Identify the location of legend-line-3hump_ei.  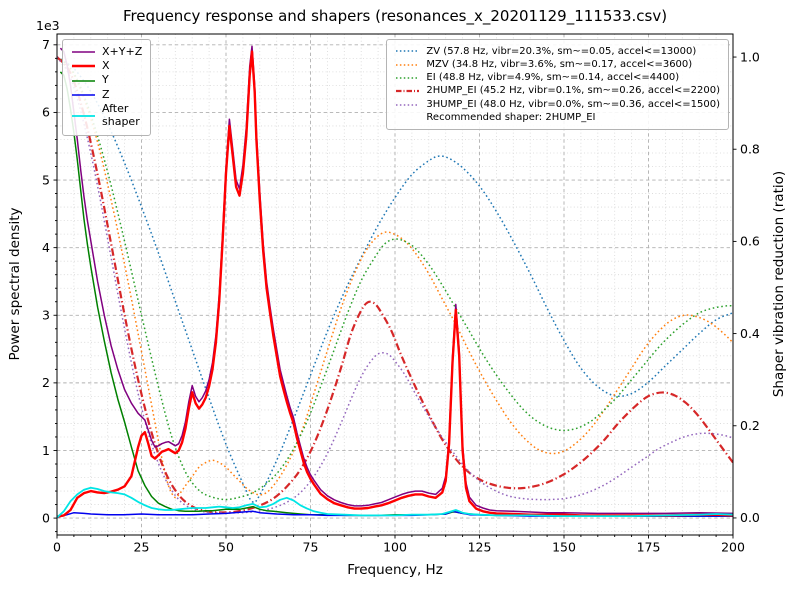
(407, 105).